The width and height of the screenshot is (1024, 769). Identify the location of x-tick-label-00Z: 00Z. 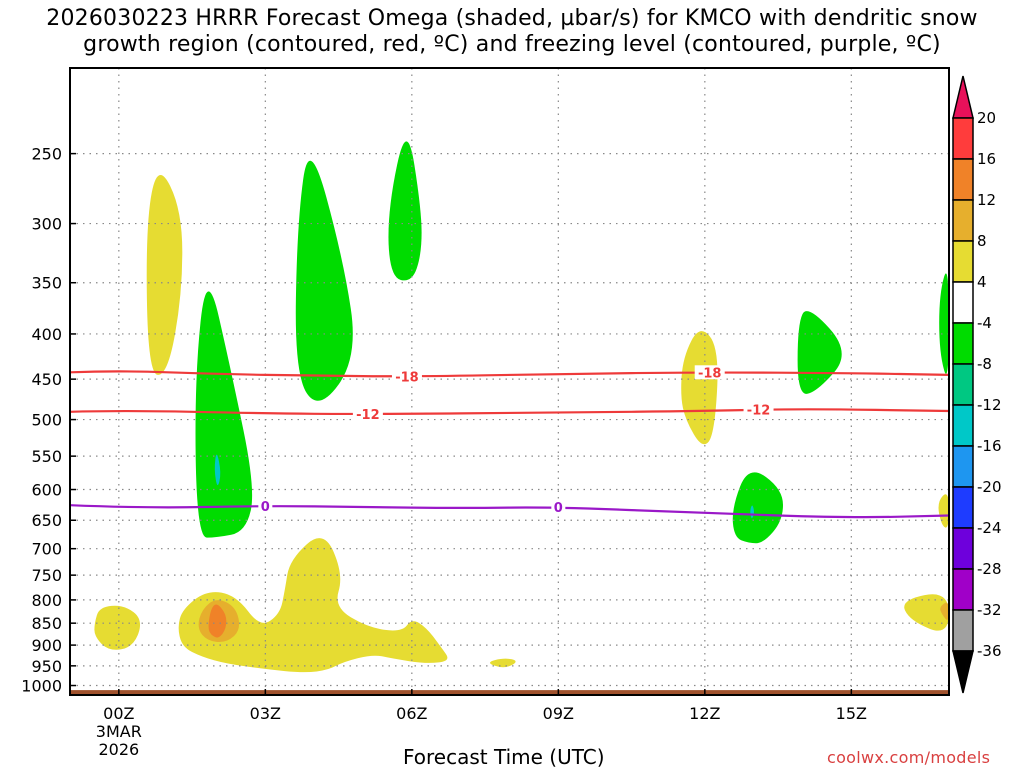
(118, 713).